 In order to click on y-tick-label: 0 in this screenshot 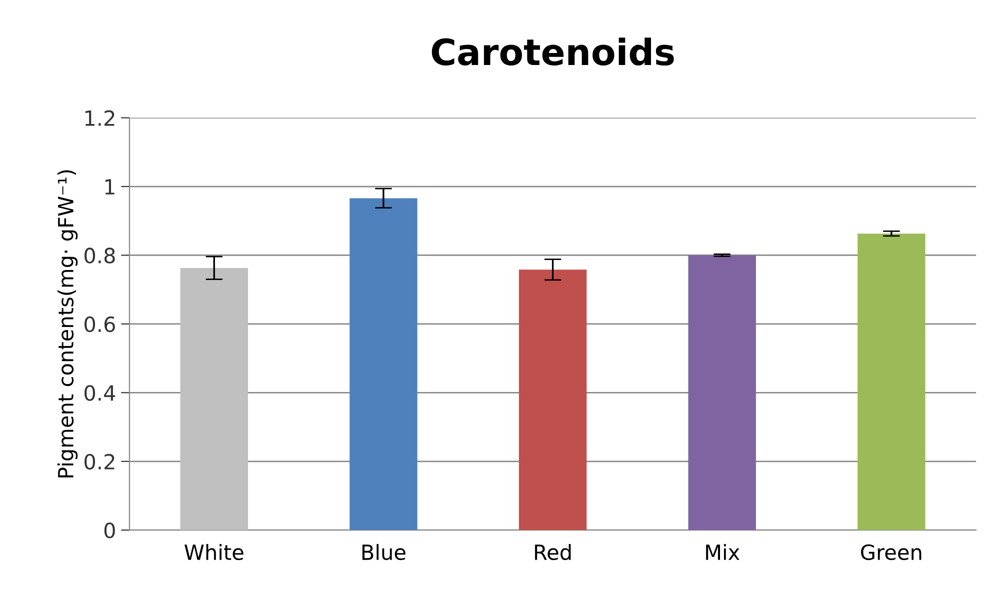, I will do `click(109, 530)`.